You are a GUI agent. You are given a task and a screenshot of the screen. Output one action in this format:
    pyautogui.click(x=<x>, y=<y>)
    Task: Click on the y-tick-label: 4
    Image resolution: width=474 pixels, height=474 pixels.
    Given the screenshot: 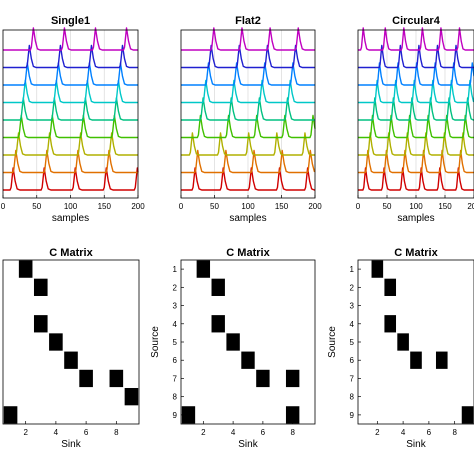 What is the action you would take?
    pyautogui.click(x=352, y=324)
    